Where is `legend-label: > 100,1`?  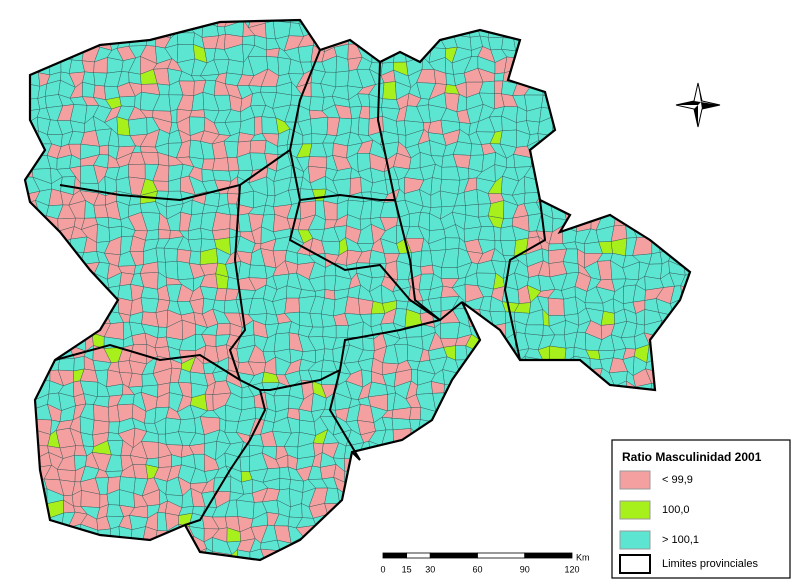 legend-label: > 100,1 is located at coordinates (680, 540).